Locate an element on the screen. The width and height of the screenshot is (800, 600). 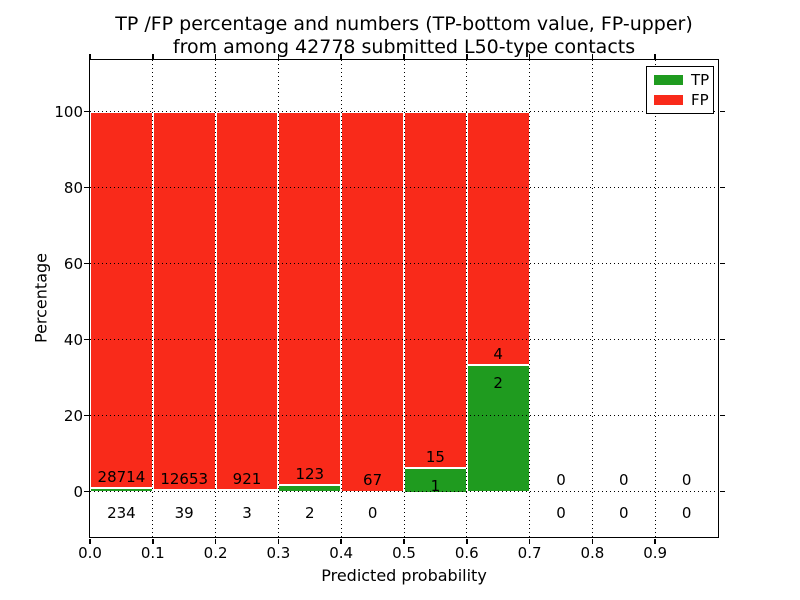
y-tick-label: 20 is located at coordinates (73, 415).